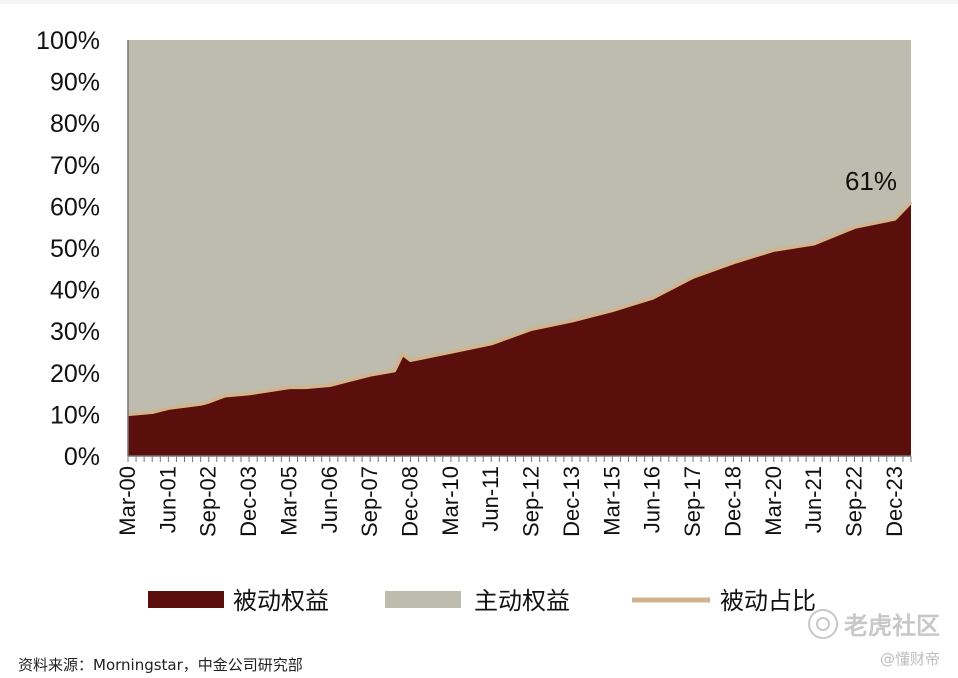 The height and width of the screenshot is (678, 958). What do you see at coordinates (871, 181) in the screenshot?
I see `end-value-annotation: 61%` at bounding box center [871, 181].